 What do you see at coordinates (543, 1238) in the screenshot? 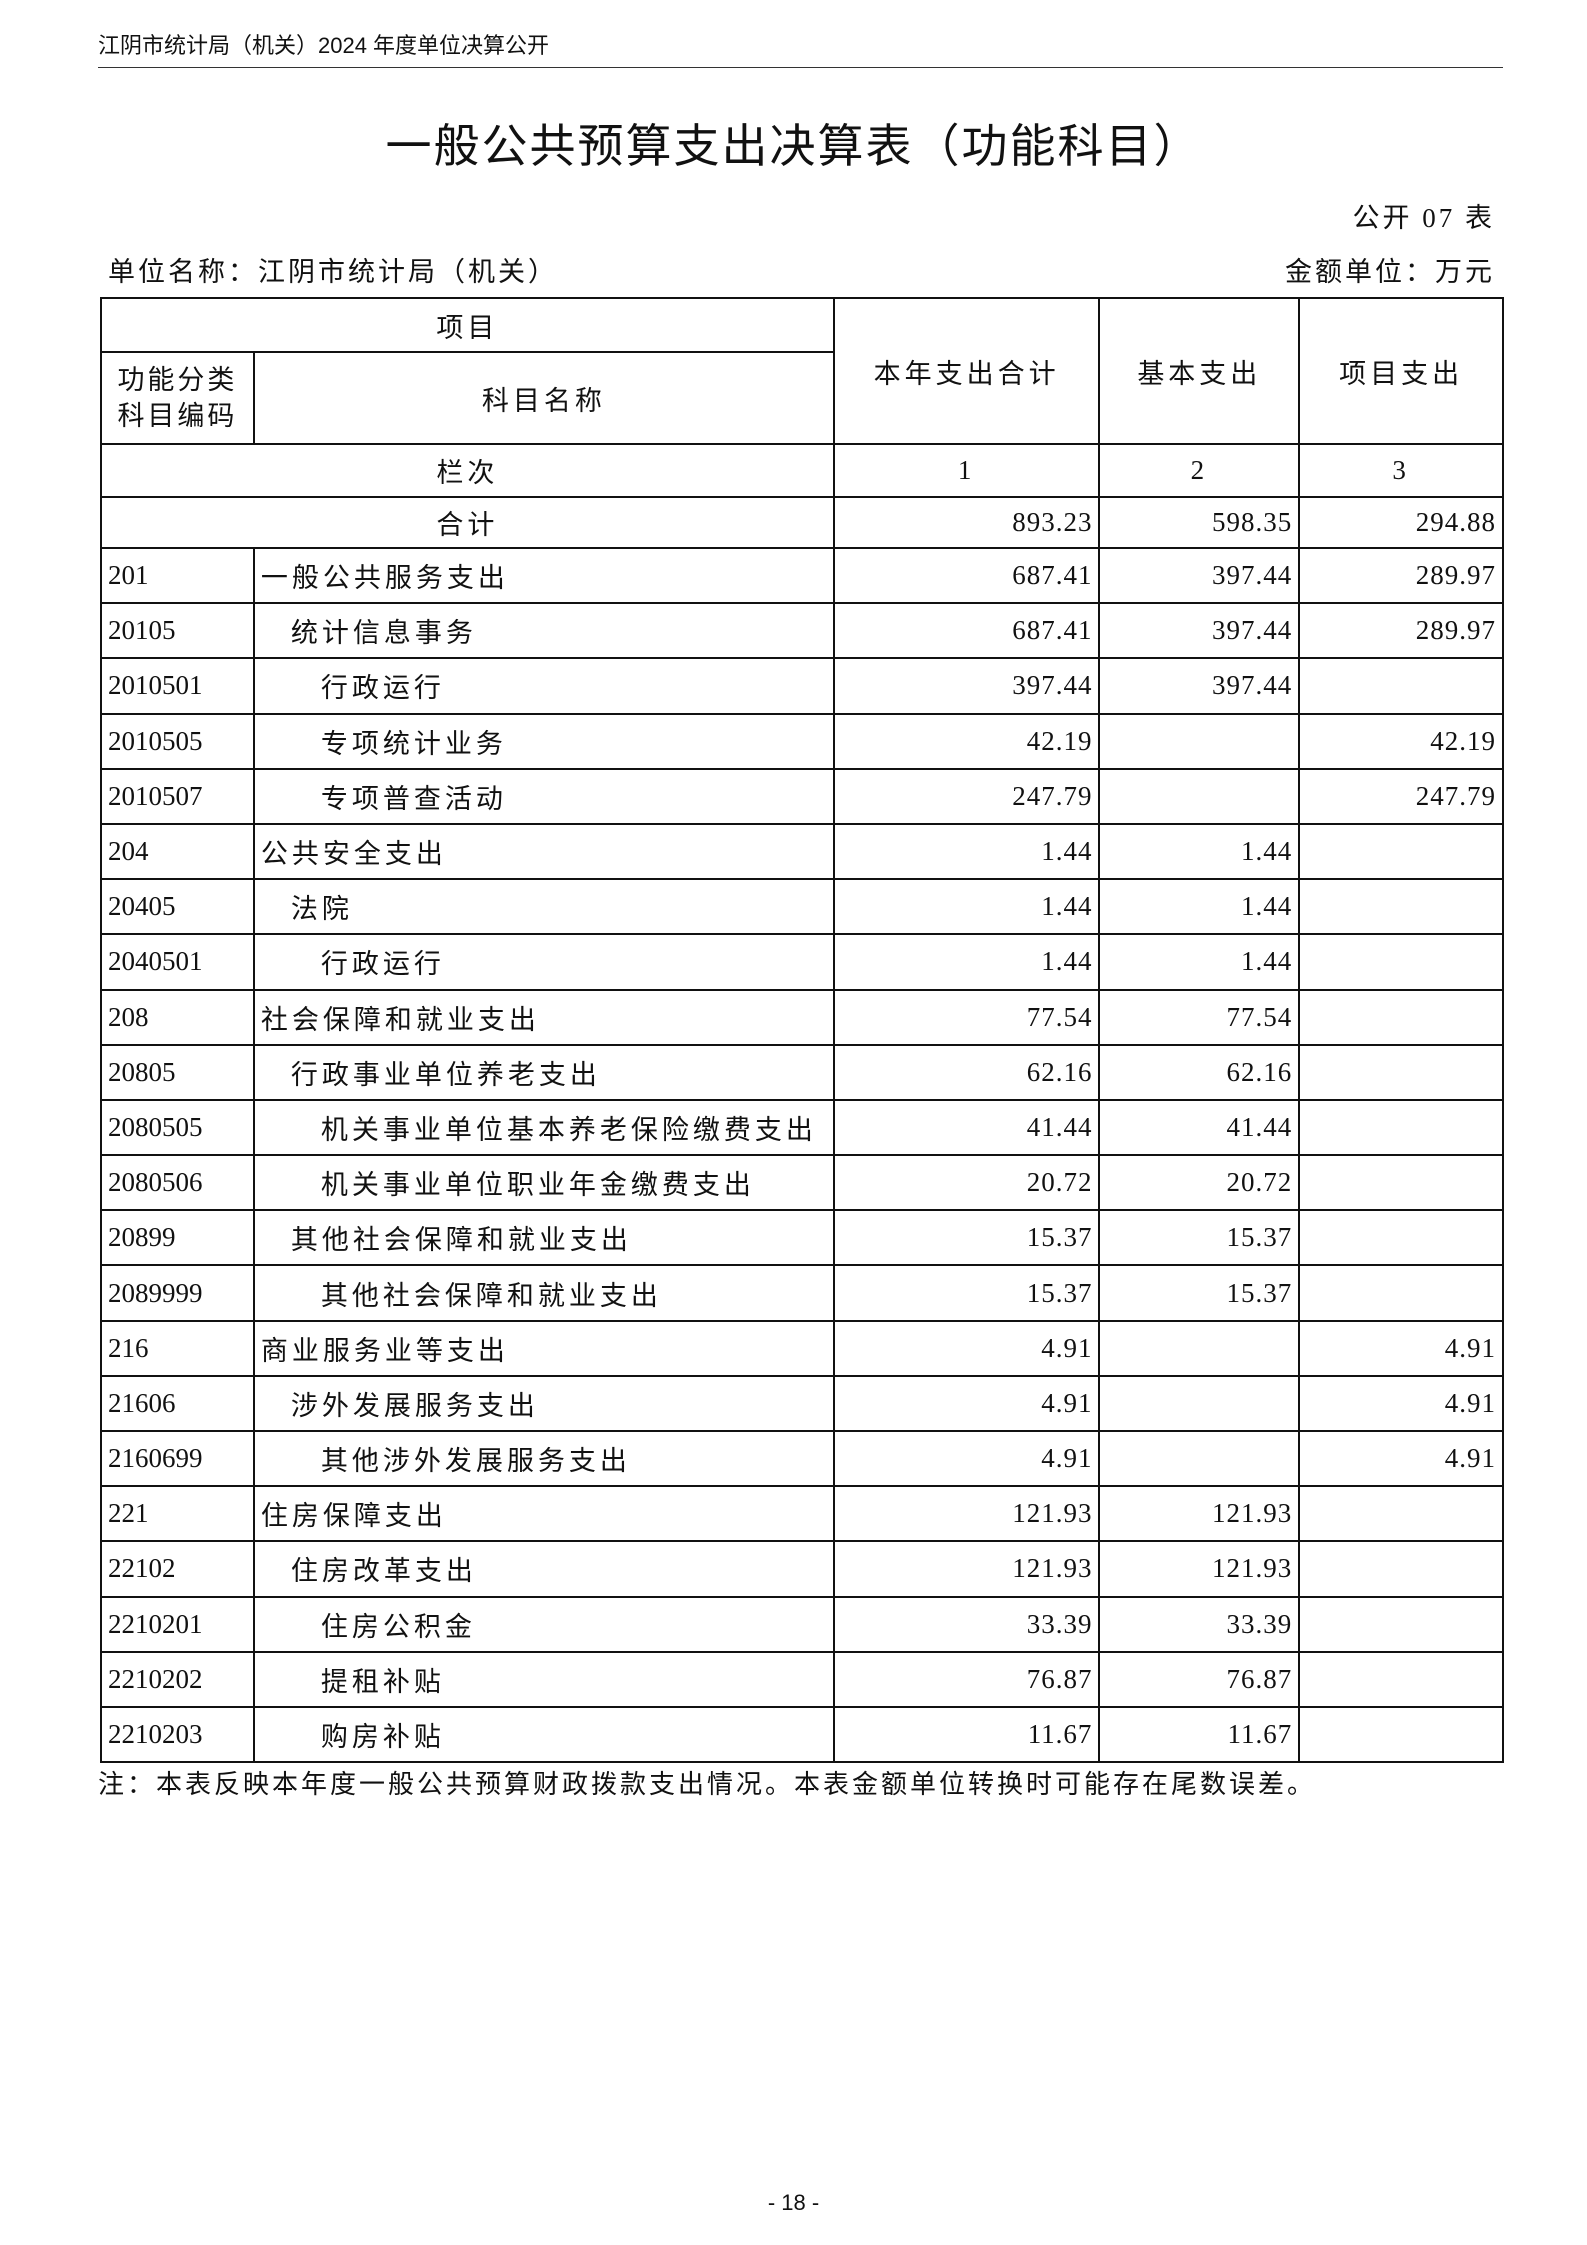
I see `row-name: 其他社会保障和就业支出` at bounding box center [543, 1238].